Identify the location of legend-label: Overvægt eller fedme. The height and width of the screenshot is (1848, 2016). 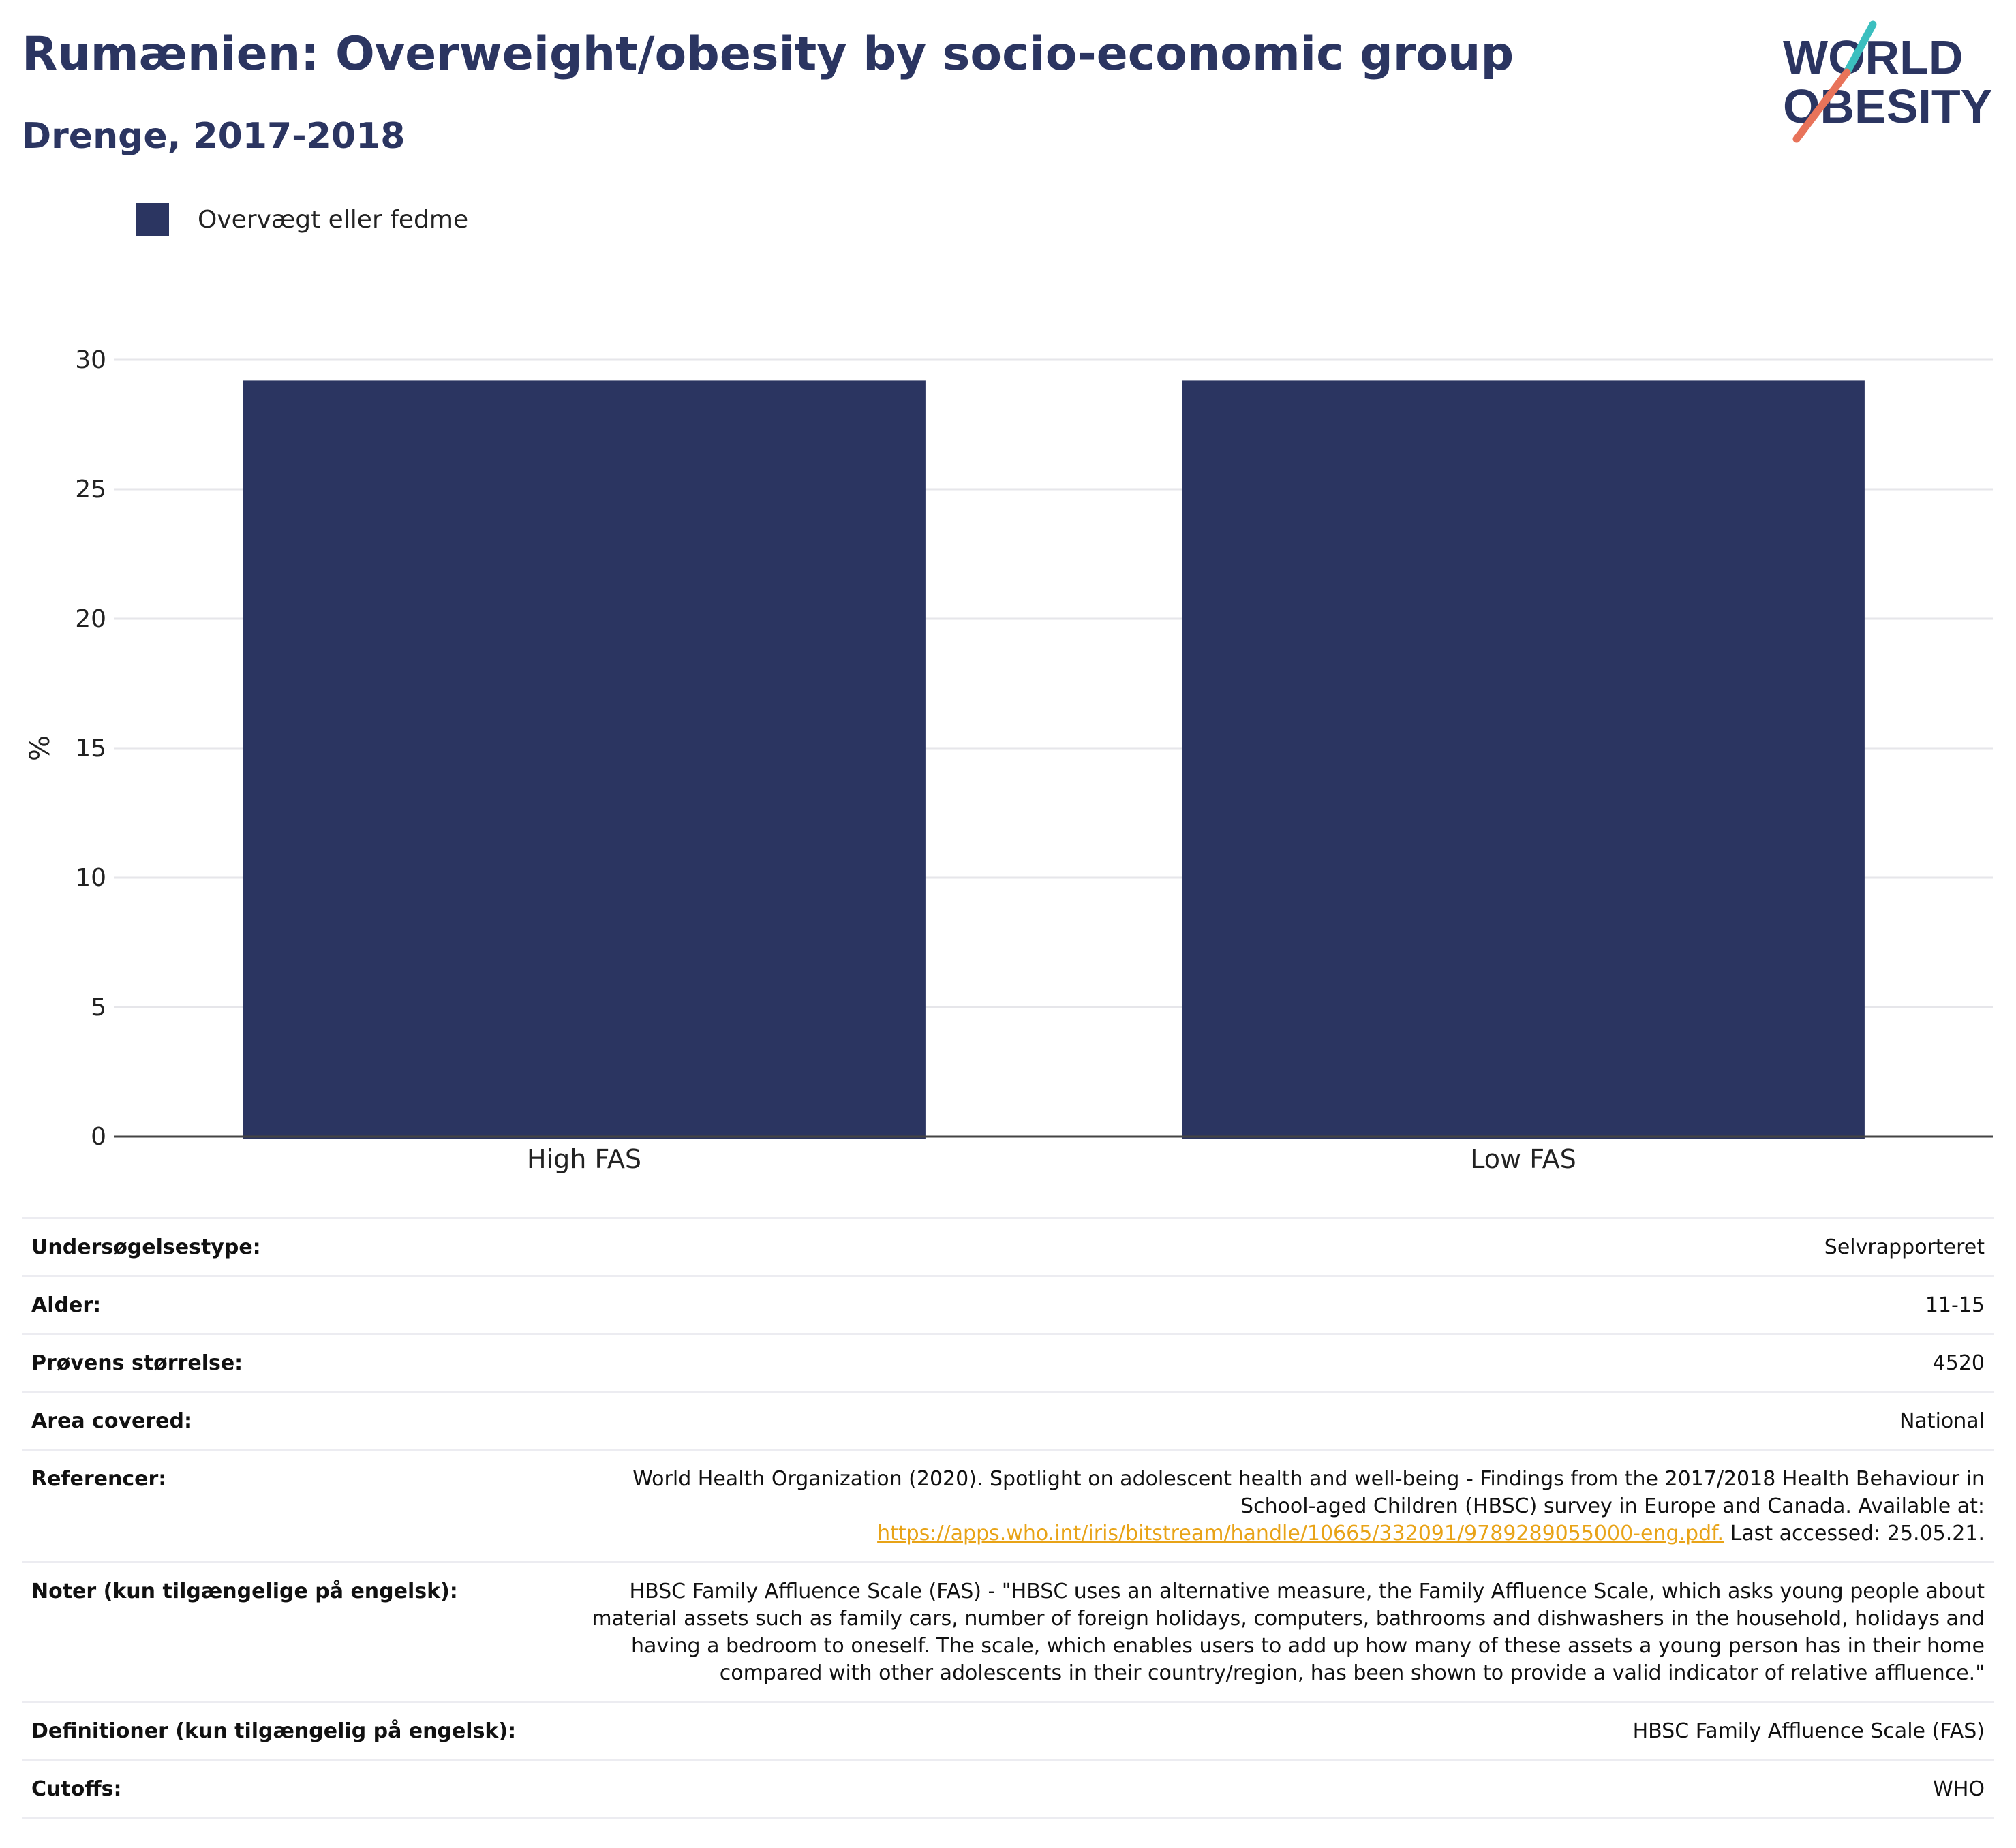
(333, 219).